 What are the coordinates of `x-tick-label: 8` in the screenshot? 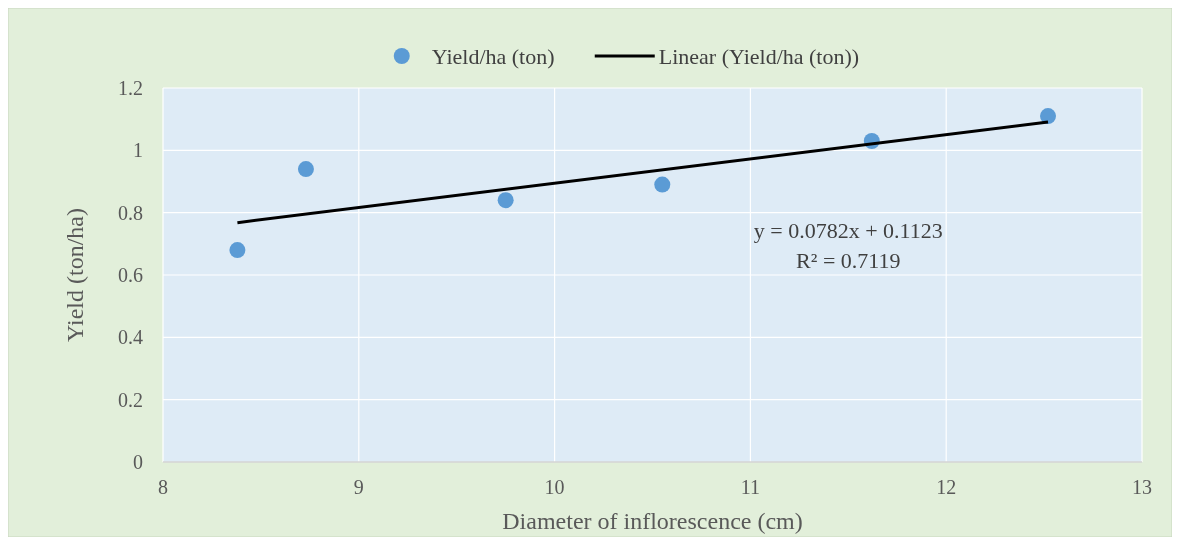 It's located at (163, 487).